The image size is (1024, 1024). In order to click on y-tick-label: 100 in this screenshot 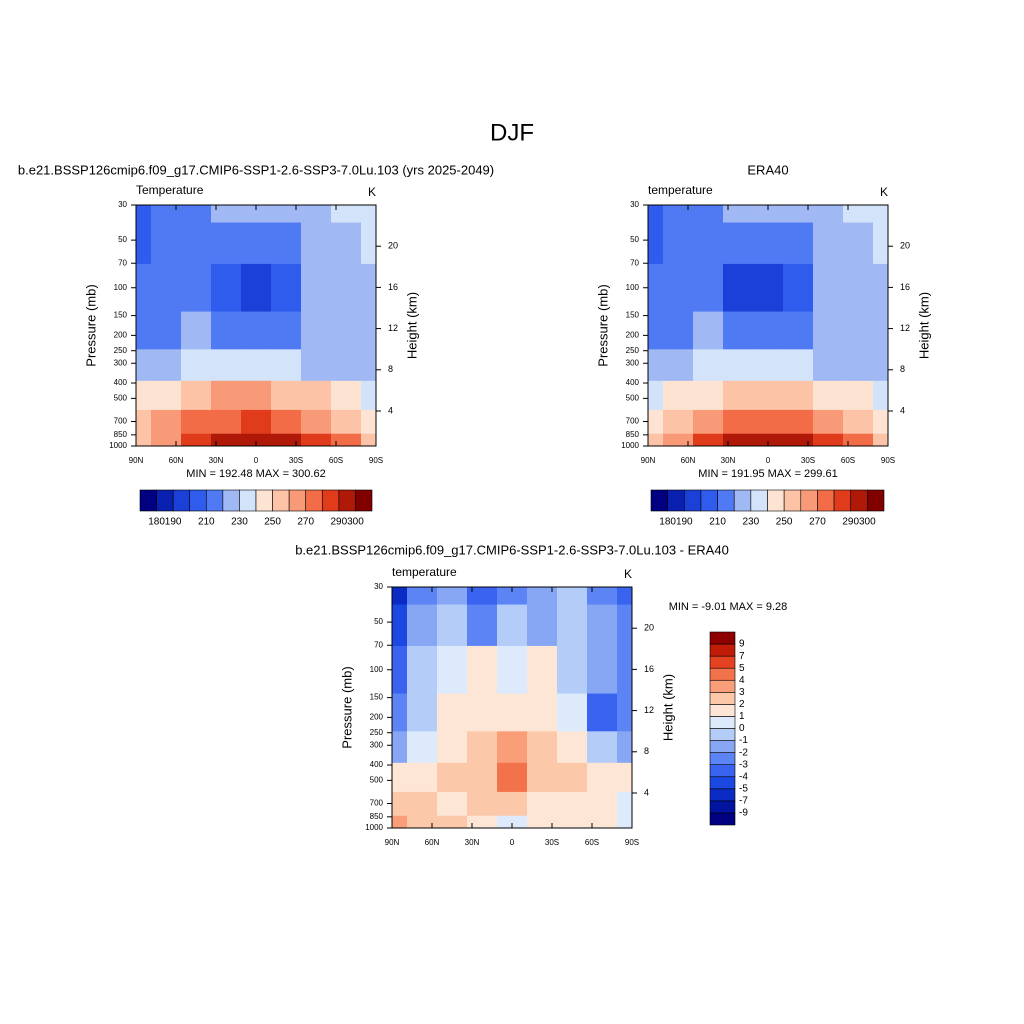, I will do `click(633, 287)`.